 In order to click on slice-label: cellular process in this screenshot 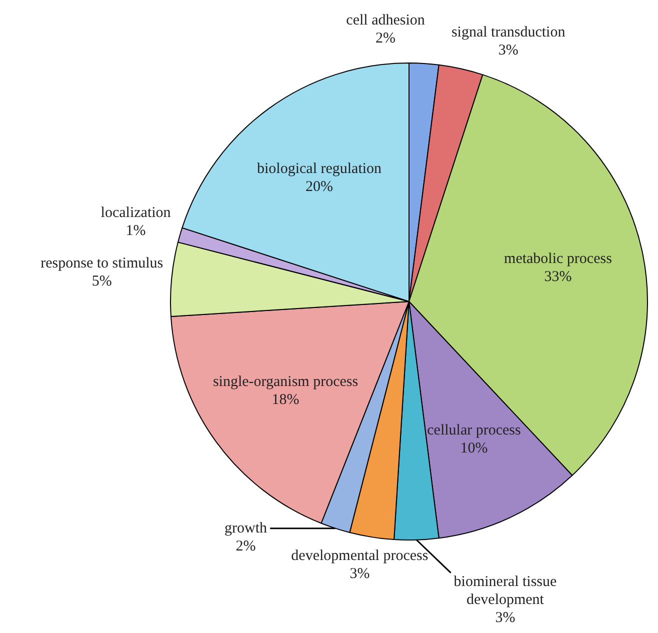, I will do `click(474, 430)`.